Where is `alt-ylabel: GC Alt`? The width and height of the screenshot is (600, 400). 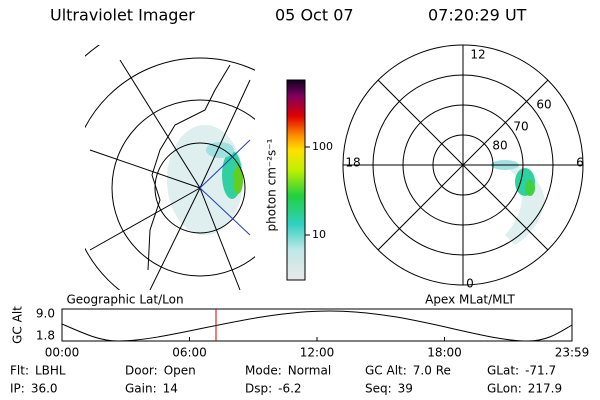
alt-ylabel: GC Alt is located at coordinates (18, 325).